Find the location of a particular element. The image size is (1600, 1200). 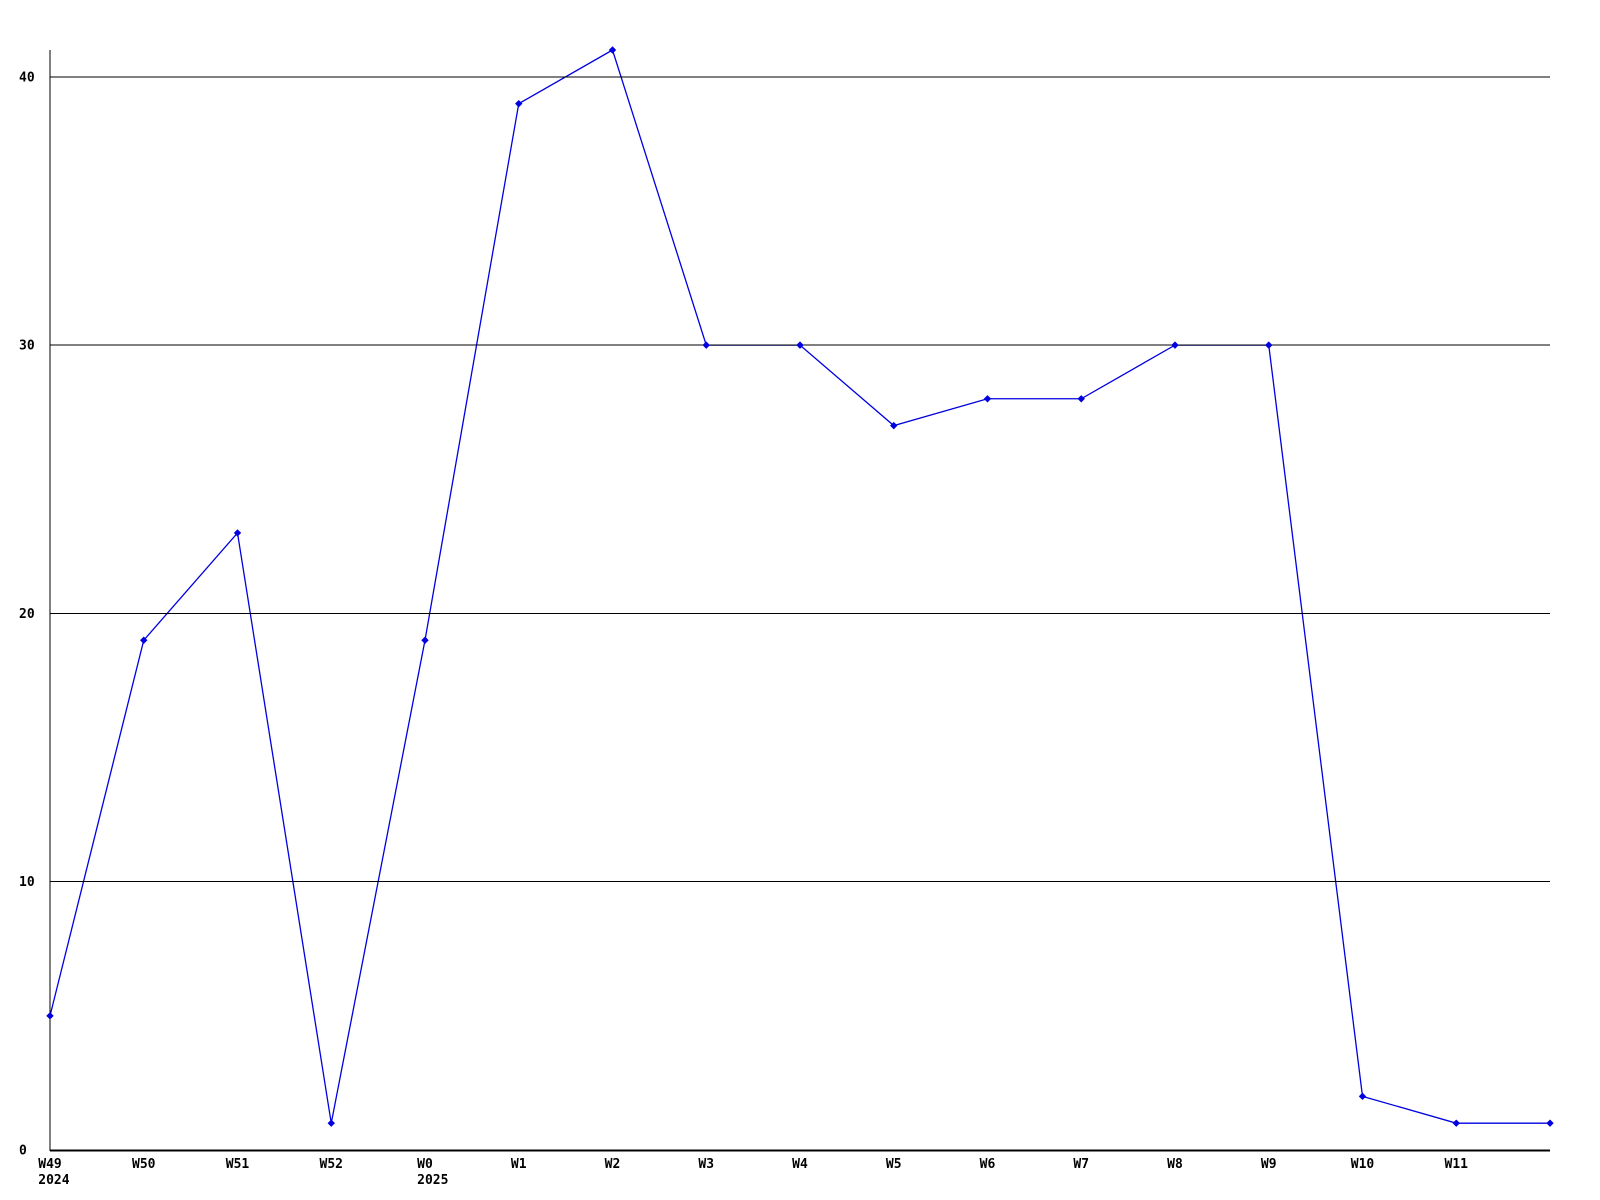

y-tick-label: 20 is located at coordinates (27, 614).